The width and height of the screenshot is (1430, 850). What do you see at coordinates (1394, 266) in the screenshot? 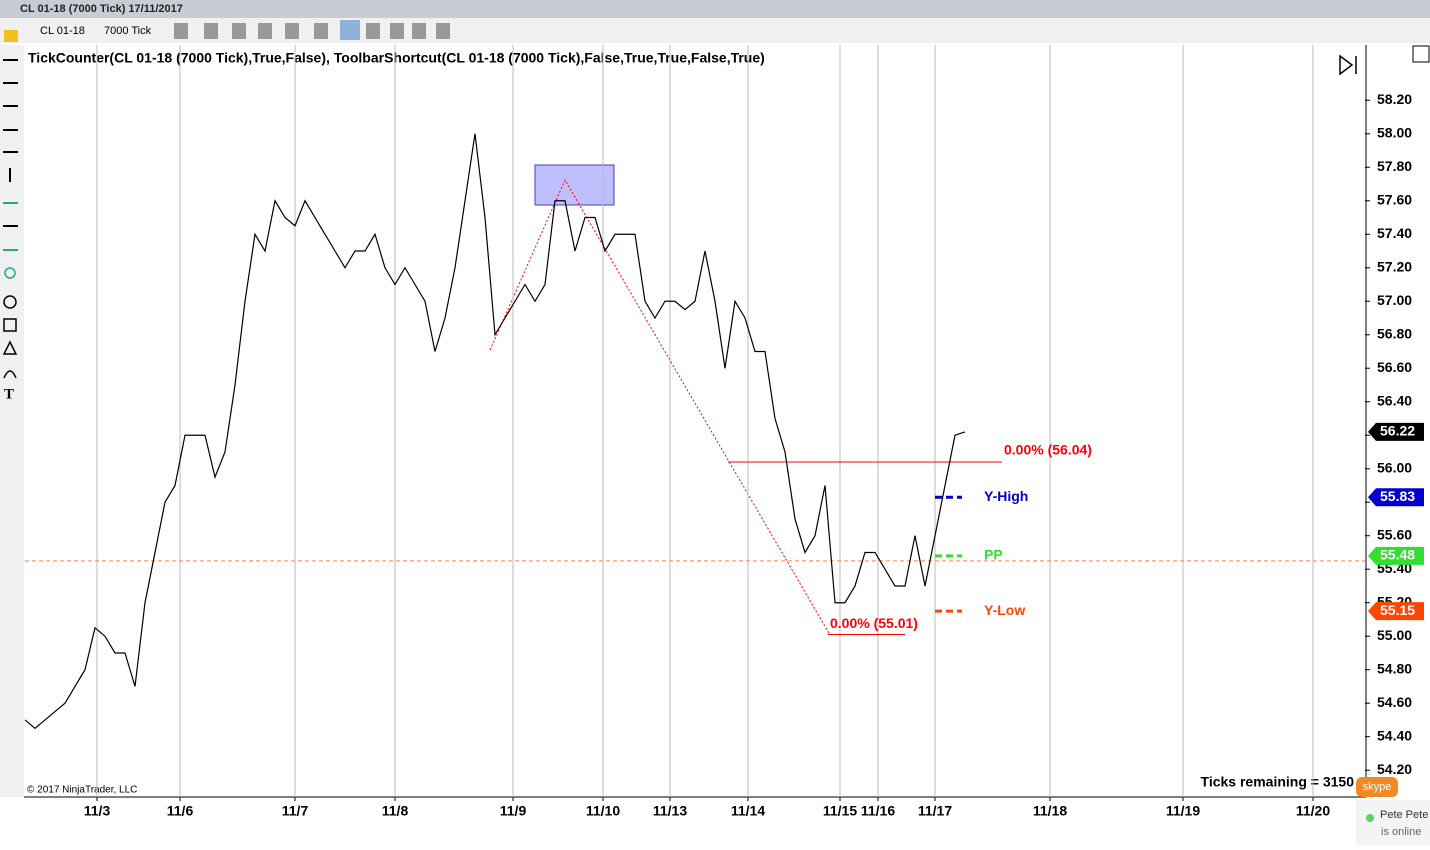
I see `y-tick-label: 57.20` at bounding box center [1394, 266].